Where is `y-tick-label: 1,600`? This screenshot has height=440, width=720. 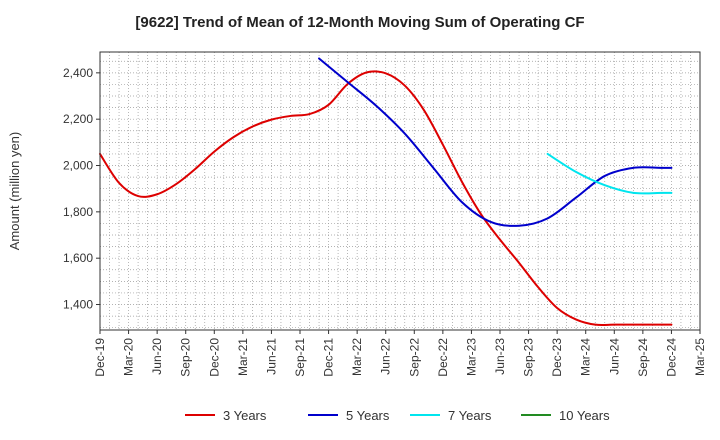
y-tick-label: 1,600 is located at coordinates (78, 258).